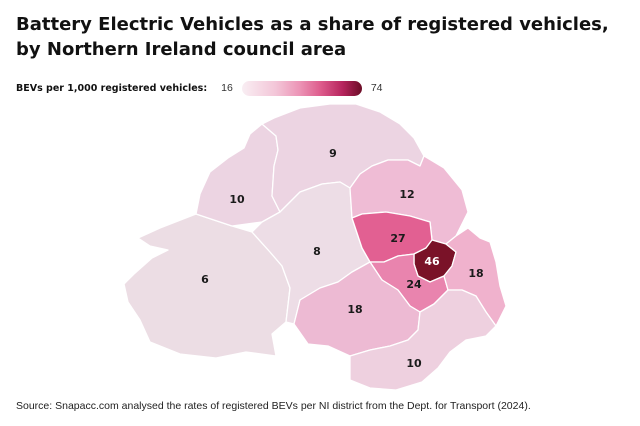  What do you see at coordinates (317, 251) in the screenshot?
I see `map-label-central-region: 8` at bounding box center [317, 251].